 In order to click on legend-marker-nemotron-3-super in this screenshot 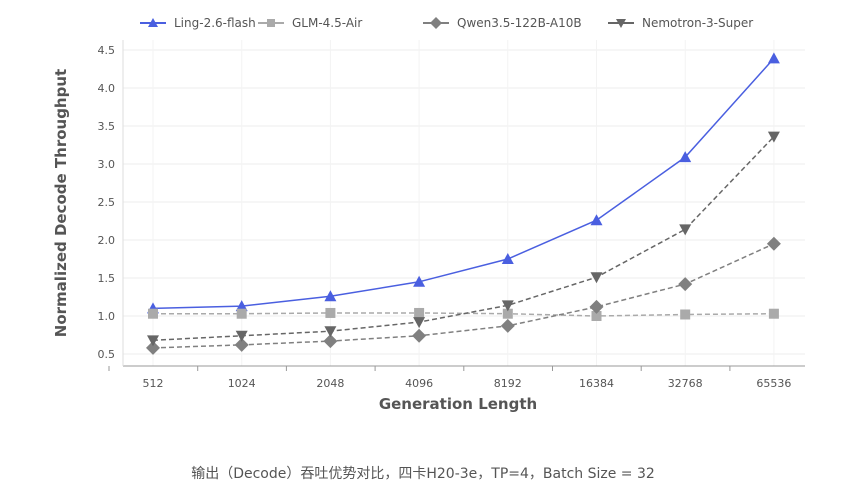, I will do `click(621, 23)`.